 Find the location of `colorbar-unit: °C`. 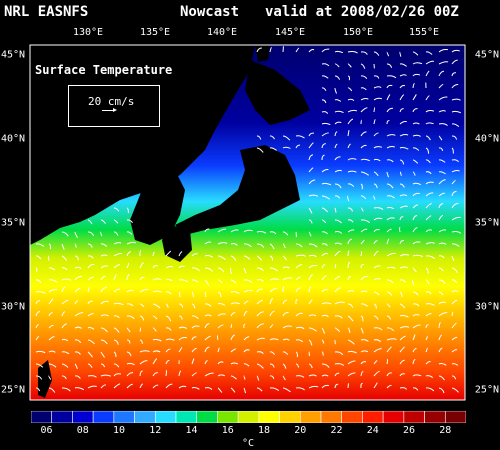

colorbar-unit: °C is located at coordinates (248, 443).